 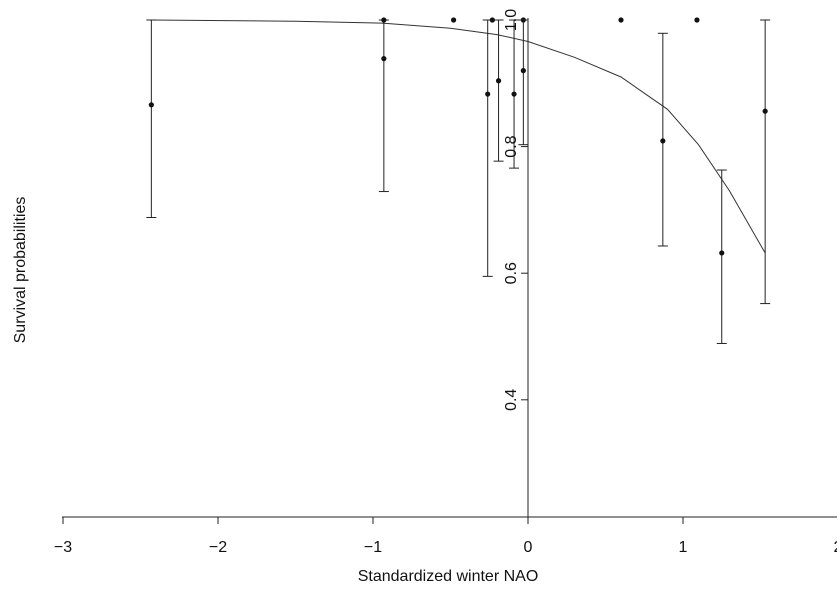 What do you see at coordinates (511, 273) in the screenshot?
I see `y-tick-label-1: 0.6` at bounding box center [511, 273].